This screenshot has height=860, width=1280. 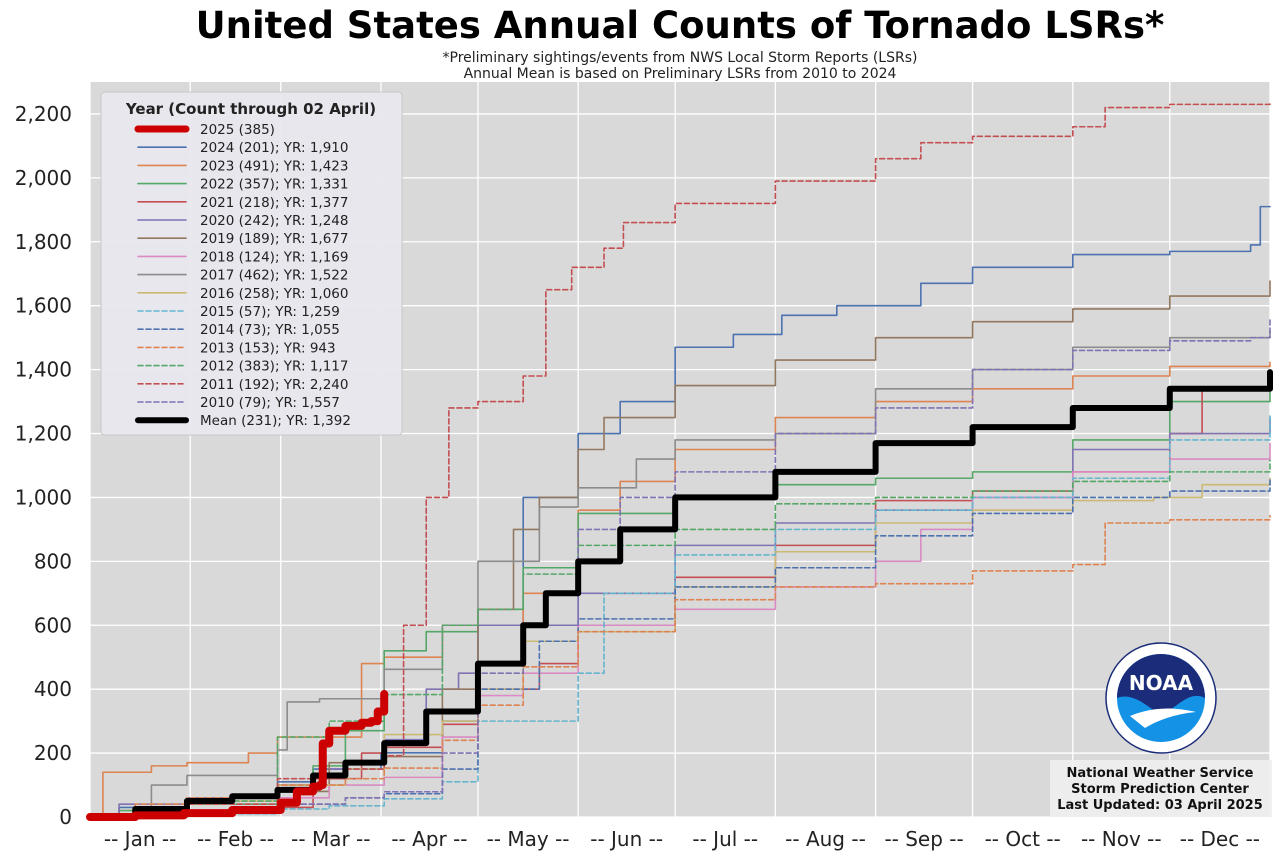 I want to click on noaa-logo: NOAA, so click(x=1161, y=698).